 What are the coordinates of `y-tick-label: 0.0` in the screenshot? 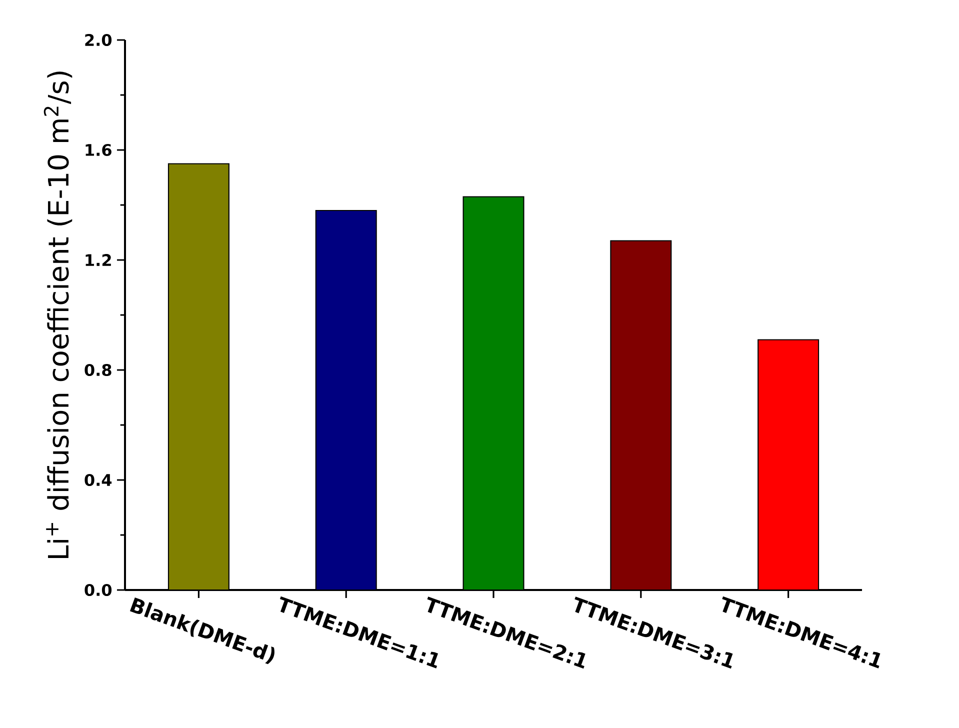 It's located at (98, 590).